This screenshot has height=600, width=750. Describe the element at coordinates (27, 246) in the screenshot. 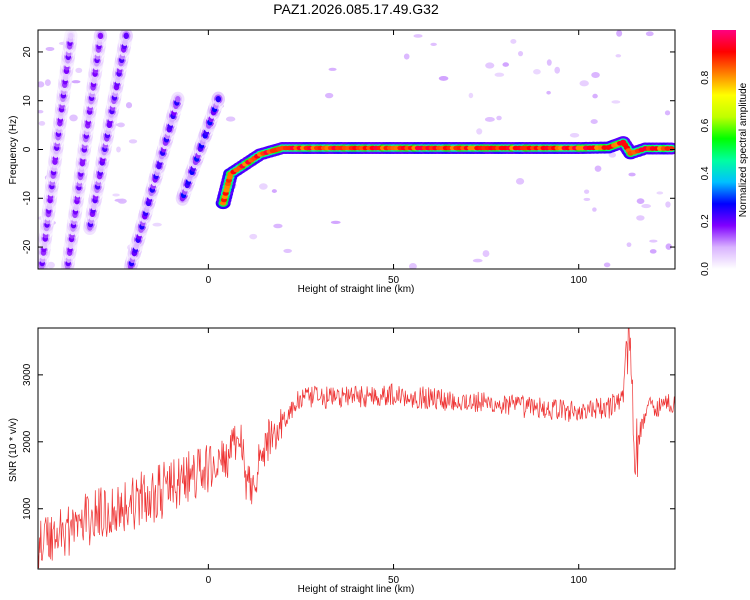

I see `y-tick-label: -20` at that location.